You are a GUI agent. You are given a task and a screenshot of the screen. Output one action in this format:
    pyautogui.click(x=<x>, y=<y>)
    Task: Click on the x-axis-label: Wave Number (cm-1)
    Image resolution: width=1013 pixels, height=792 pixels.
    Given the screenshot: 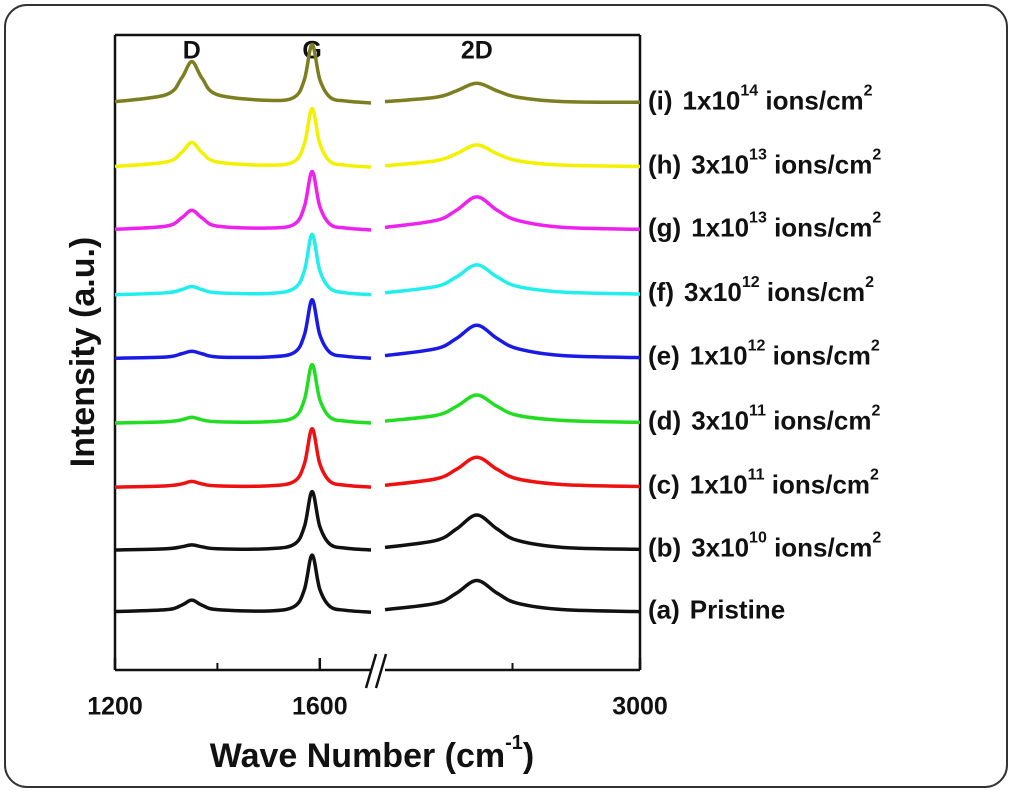 What is the action you would take?
    pyautogui.click(x=372, y=753)
    